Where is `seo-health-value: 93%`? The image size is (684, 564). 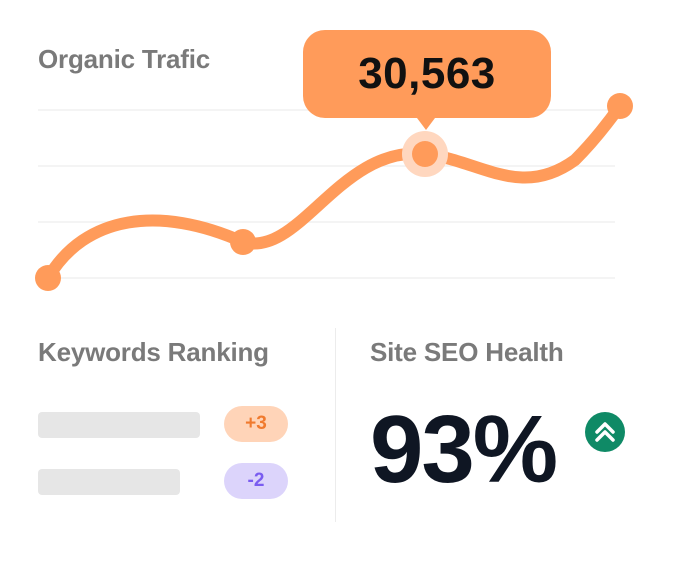 seo-health-value: 93% is located at coordinates (464, 449).